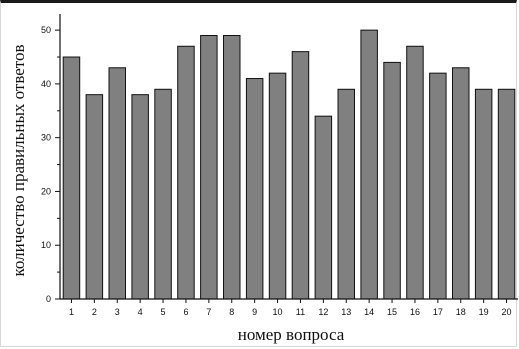  I want to click on x-tick-label: 13, so click(346, 312).